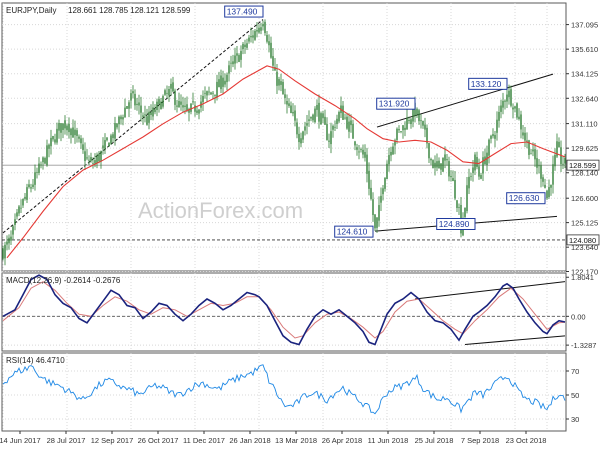  Describe the element at coordinates (31, 10) in the screenshot. I see `symbol-label: EURJPY,Daily` at that location.